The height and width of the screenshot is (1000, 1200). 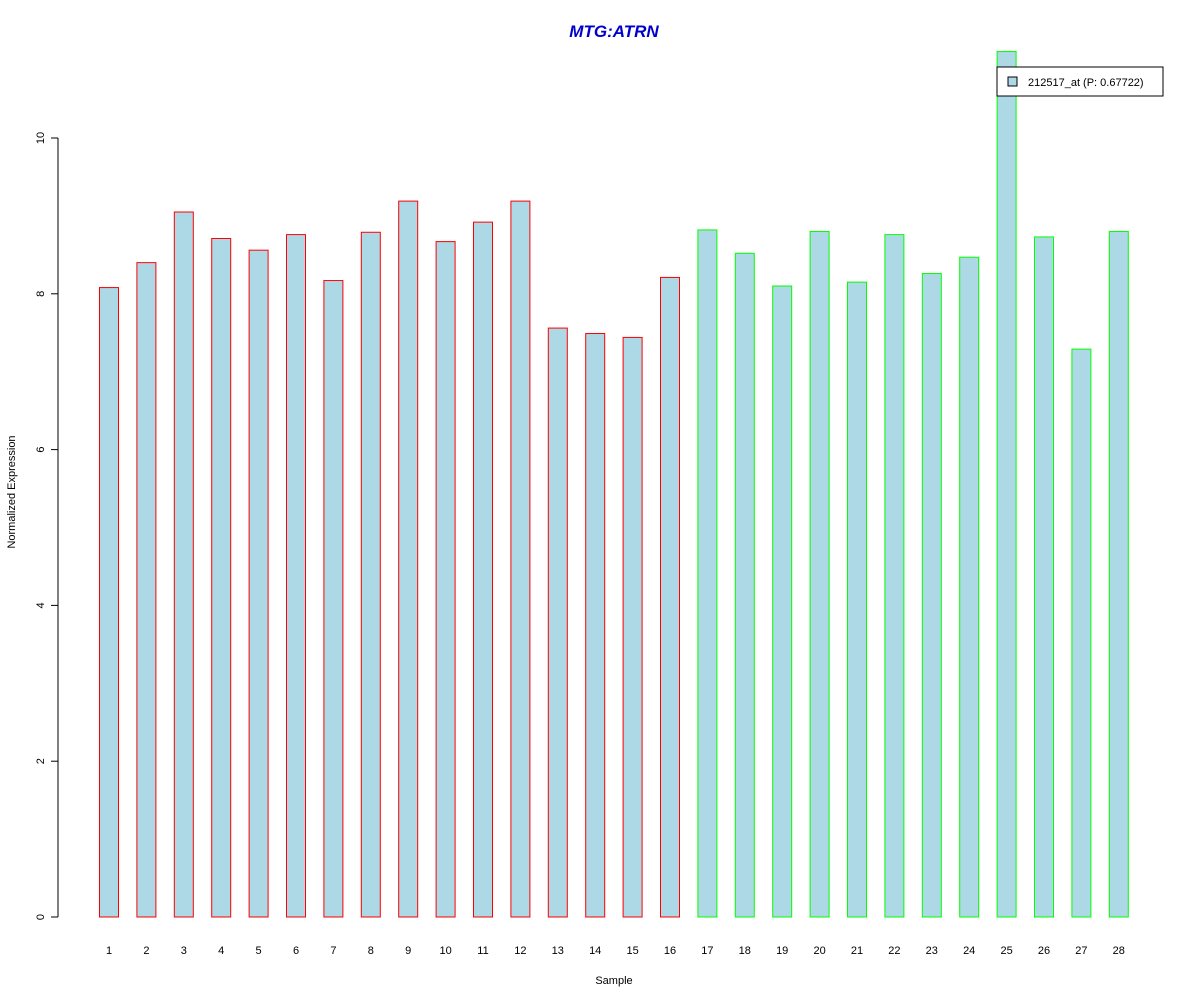 I want to click on legend: 212517_at (P: 0.67722), so click(x=1080, y=81).